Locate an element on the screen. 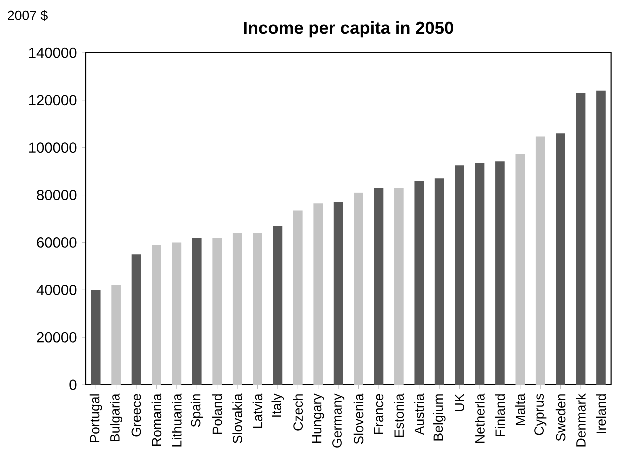  y-tick-label: 80000 is located at coordinates (57, 195).